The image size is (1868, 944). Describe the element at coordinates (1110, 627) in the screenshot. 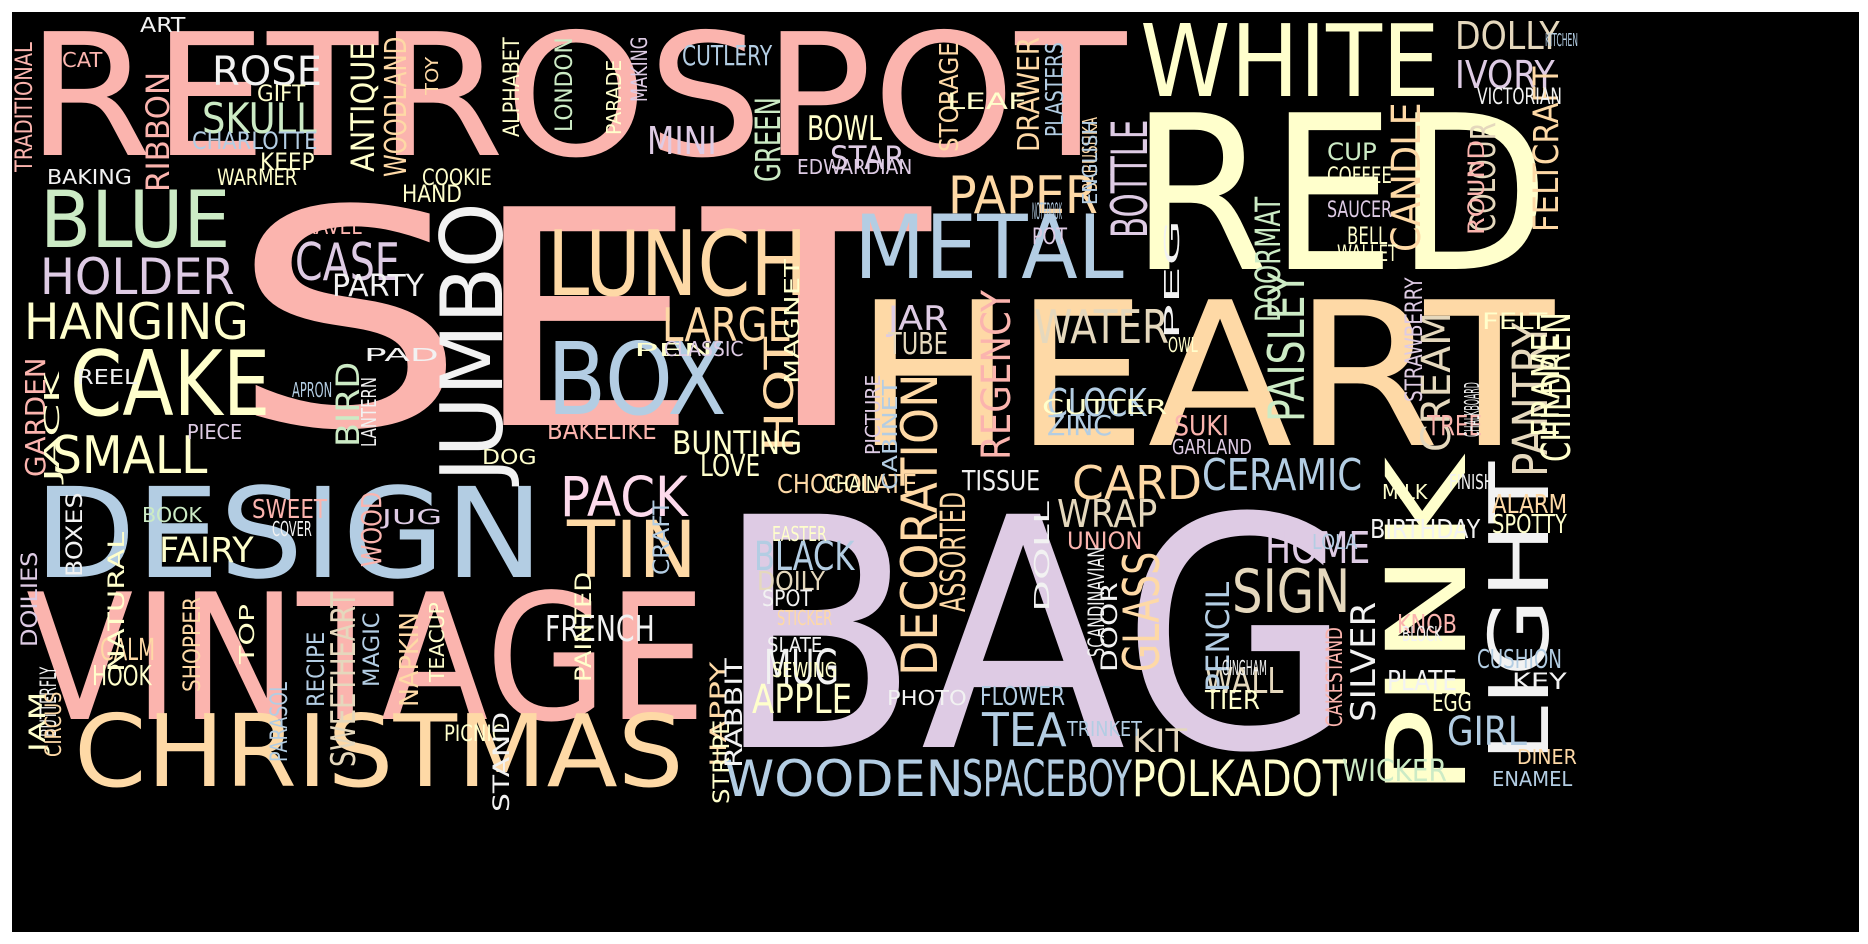

I see `cloud-word: DOOR` at that location.